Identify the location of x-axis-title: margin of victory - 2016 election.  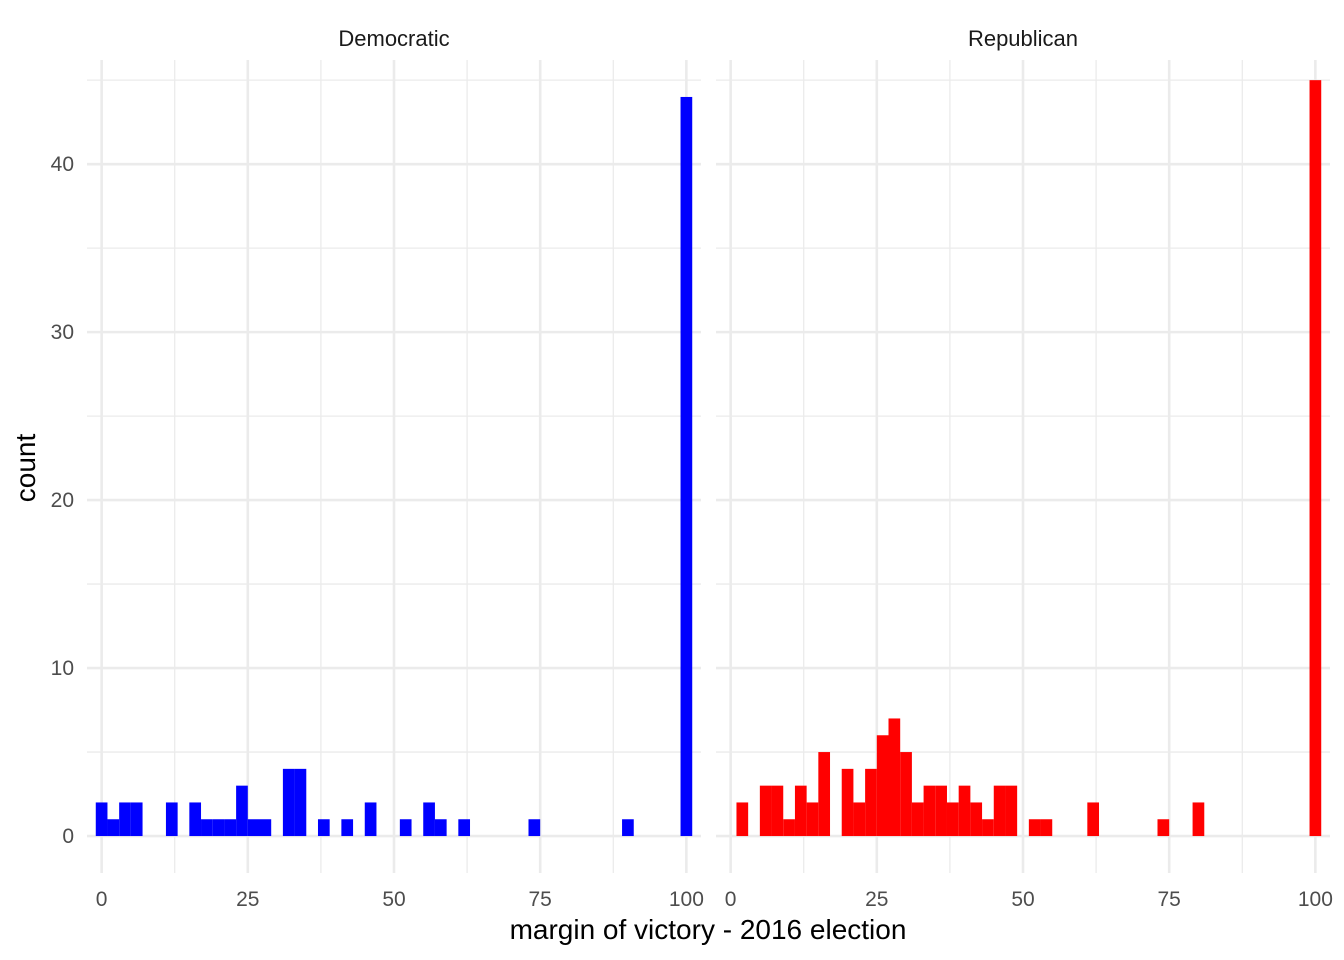
(708, 929).